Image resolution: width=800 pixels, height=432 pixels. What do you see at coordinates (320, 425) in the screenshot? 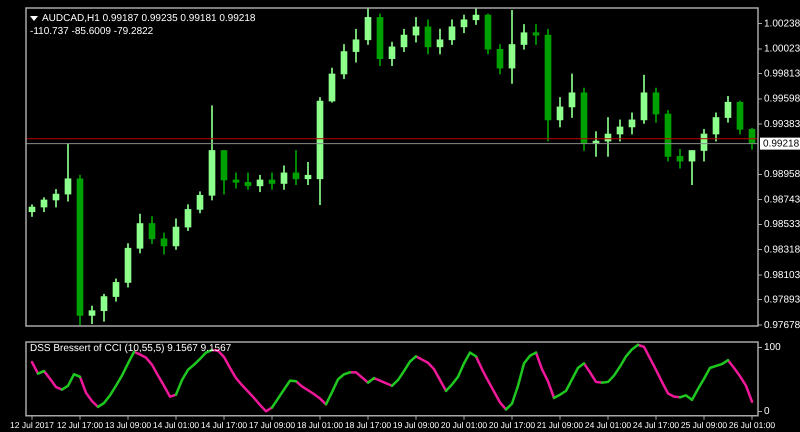
I see `x-tick-label: 18 Jul 01:00` at bounding box center [320, 425].